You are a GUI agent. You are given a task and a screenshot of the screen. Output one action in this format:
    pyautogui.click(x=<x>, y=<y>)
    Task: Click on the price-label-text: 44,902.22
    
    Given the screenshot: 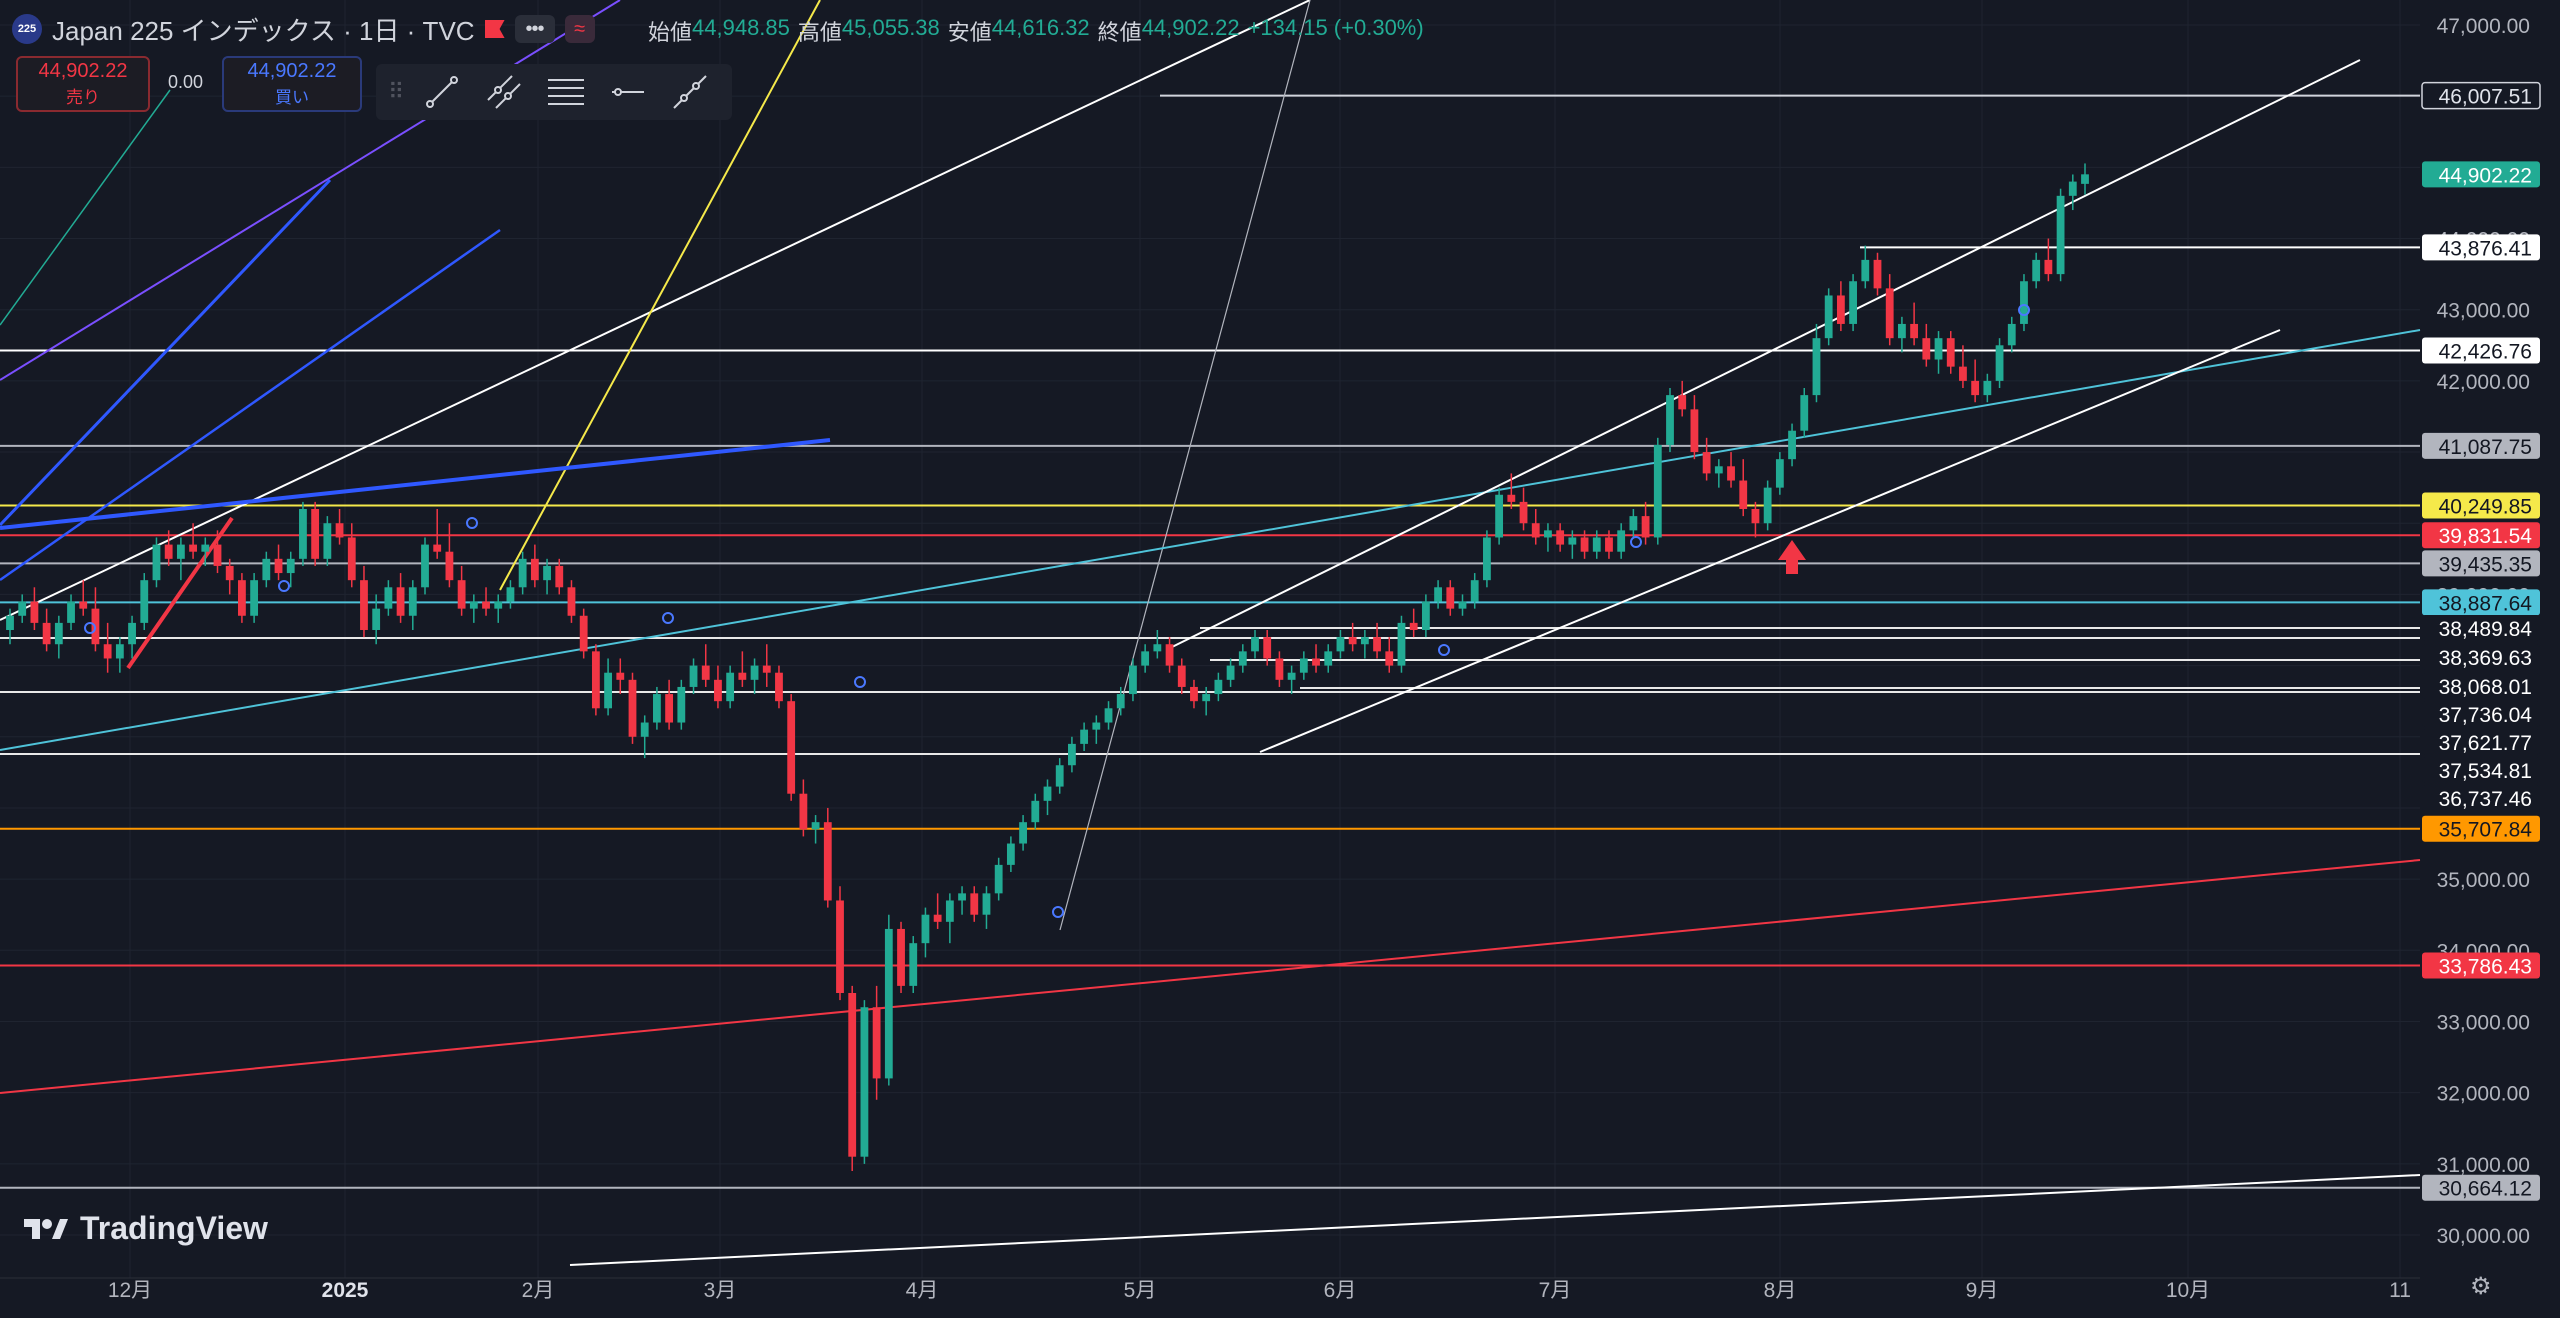 What is the action you would take?
    pyautogui.click(x=2485, y=175)
    